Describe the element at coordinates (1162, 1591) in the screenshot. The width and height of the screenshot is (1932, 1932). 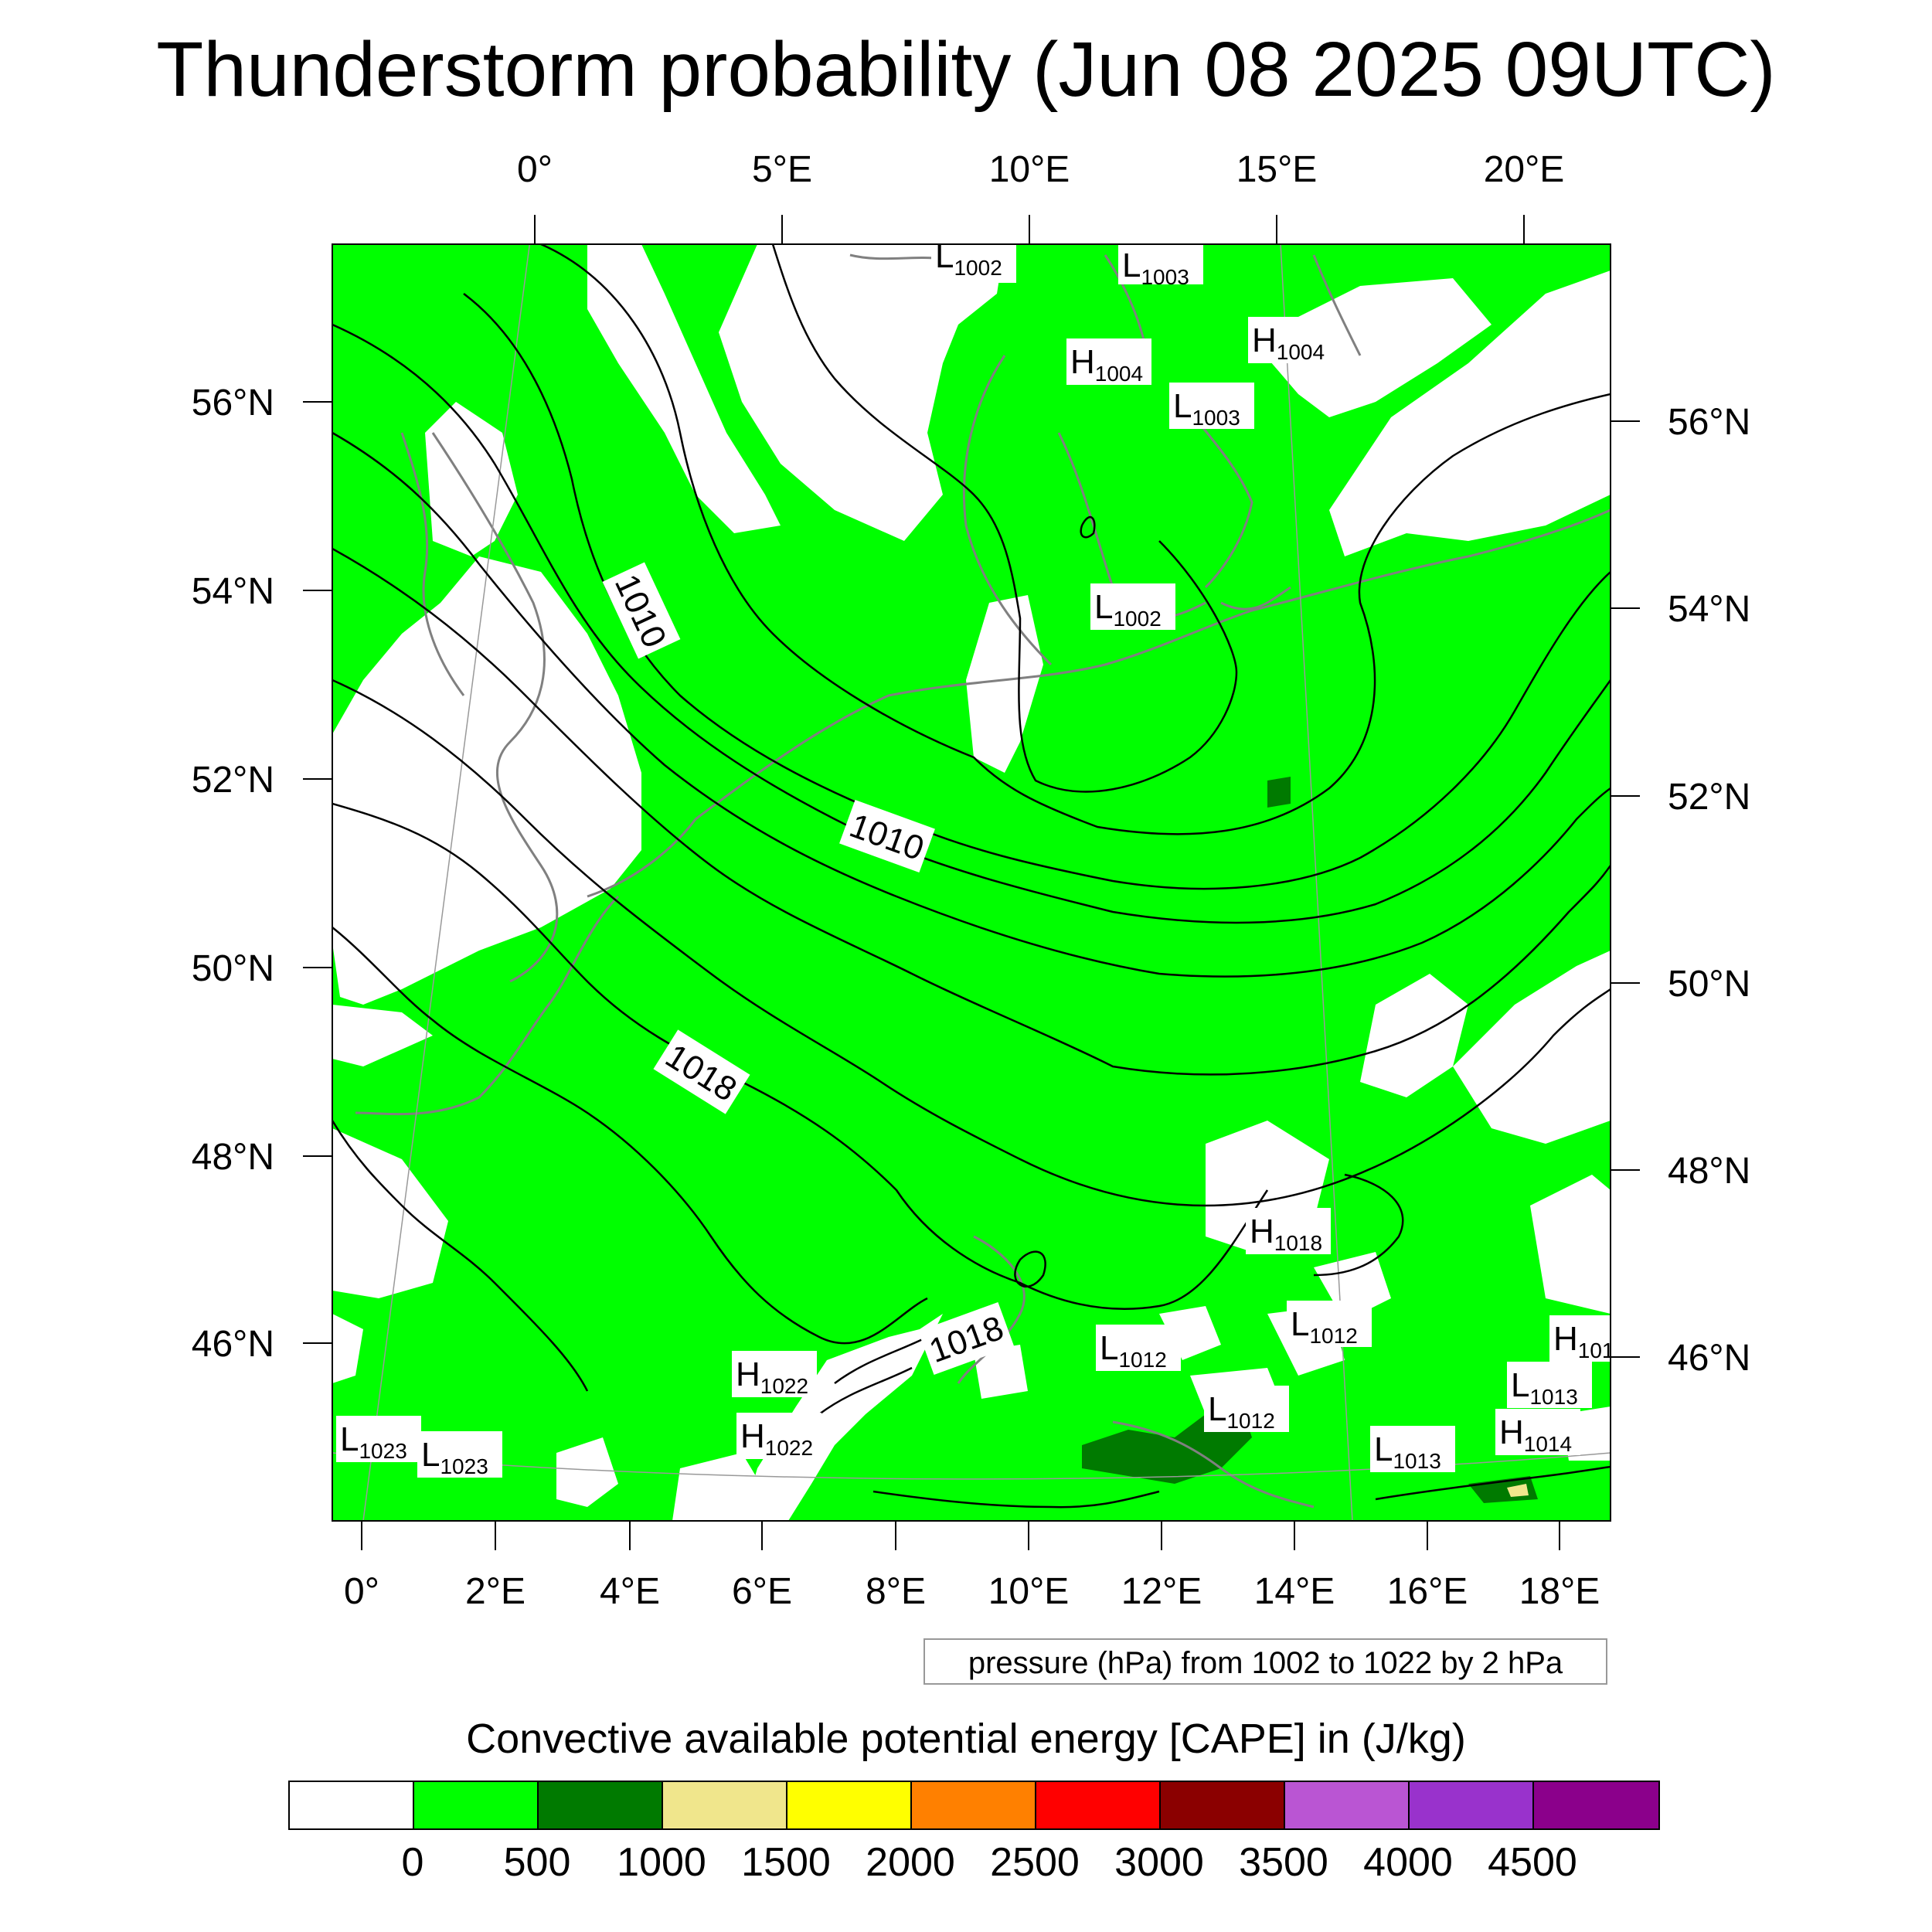
I see `lon-label-bottom: 12°E` at that location.